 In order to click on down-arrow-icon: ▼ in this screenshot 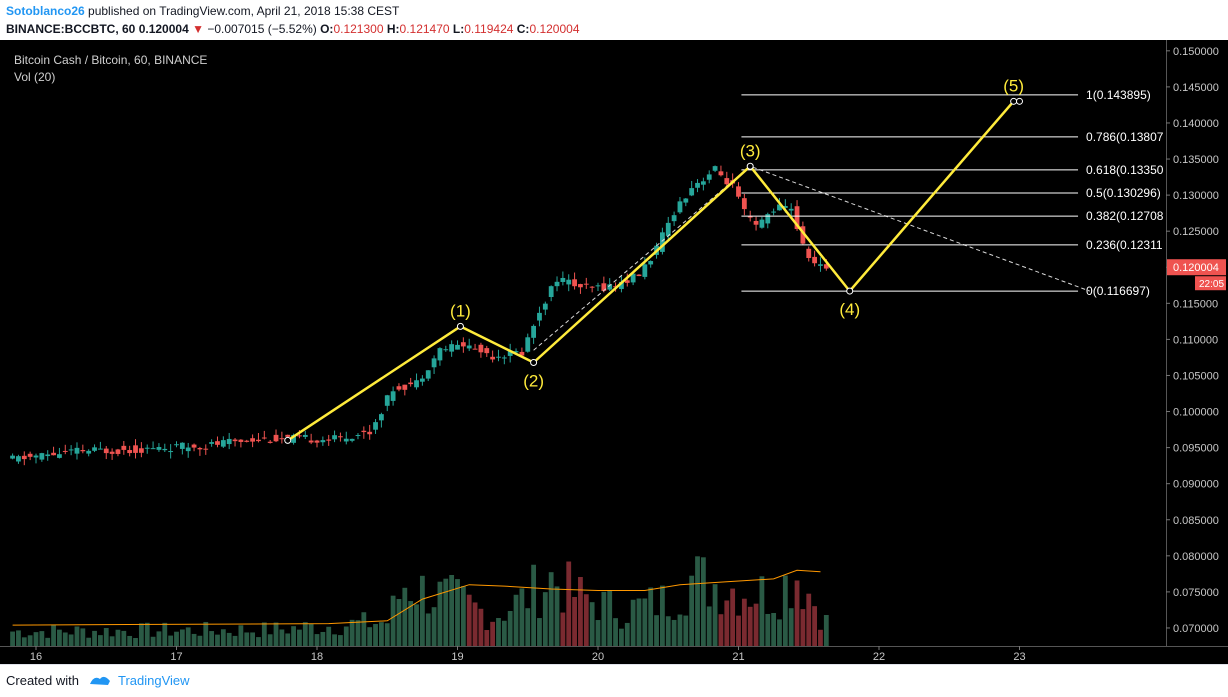, I will do `click(198, 29)`.